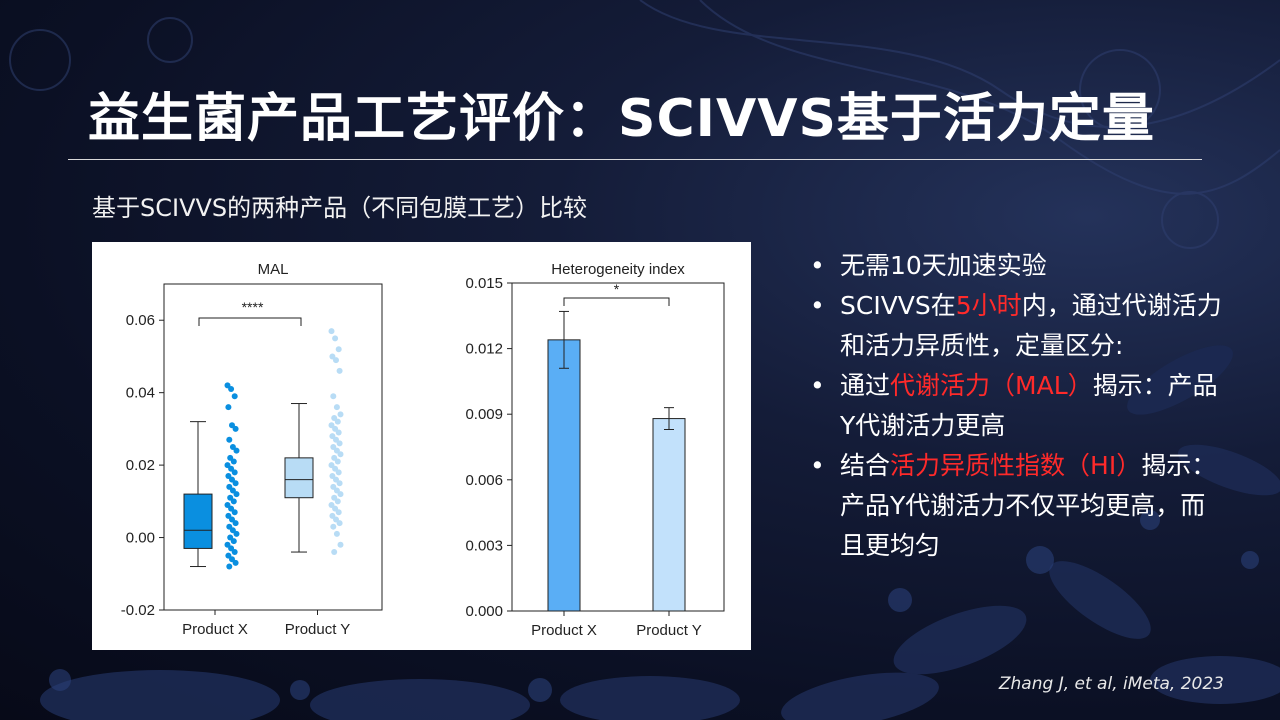  Describe the element at coordinates (484, 545) in the screenshot. I see `y-tick-label: 0.003` at that location.